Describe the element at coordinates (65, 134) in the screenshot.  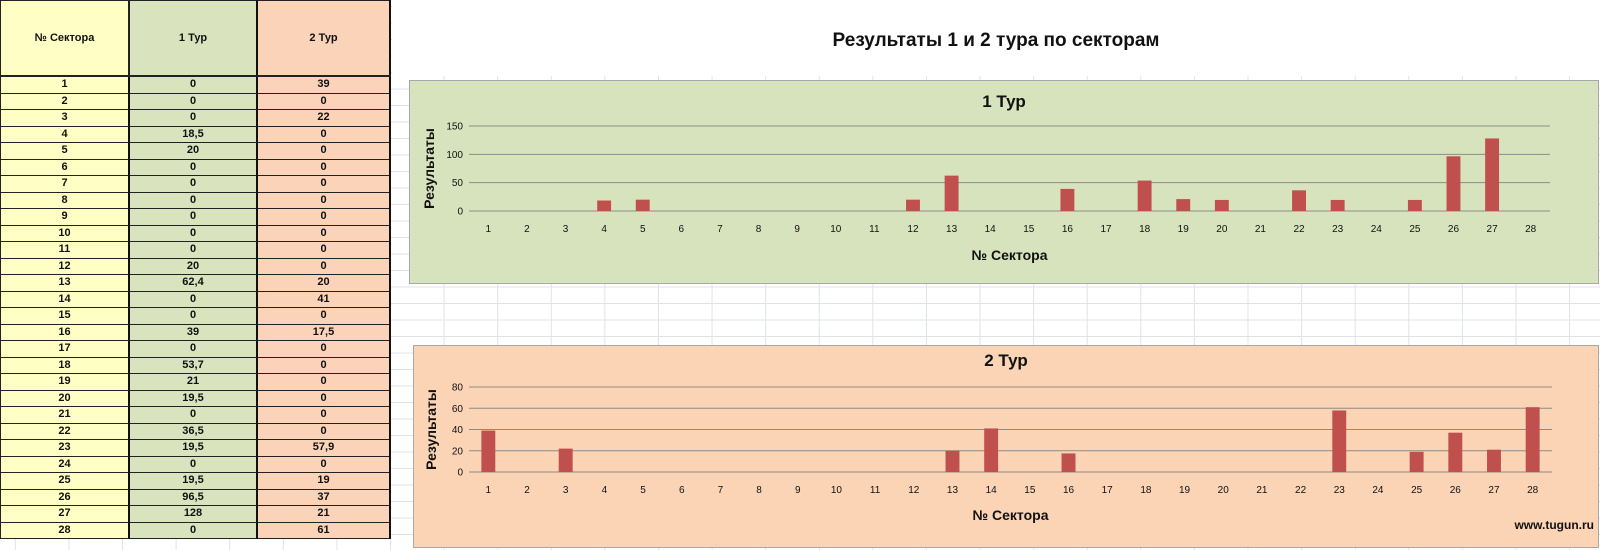
I see `cell-sector: 4` at that location.